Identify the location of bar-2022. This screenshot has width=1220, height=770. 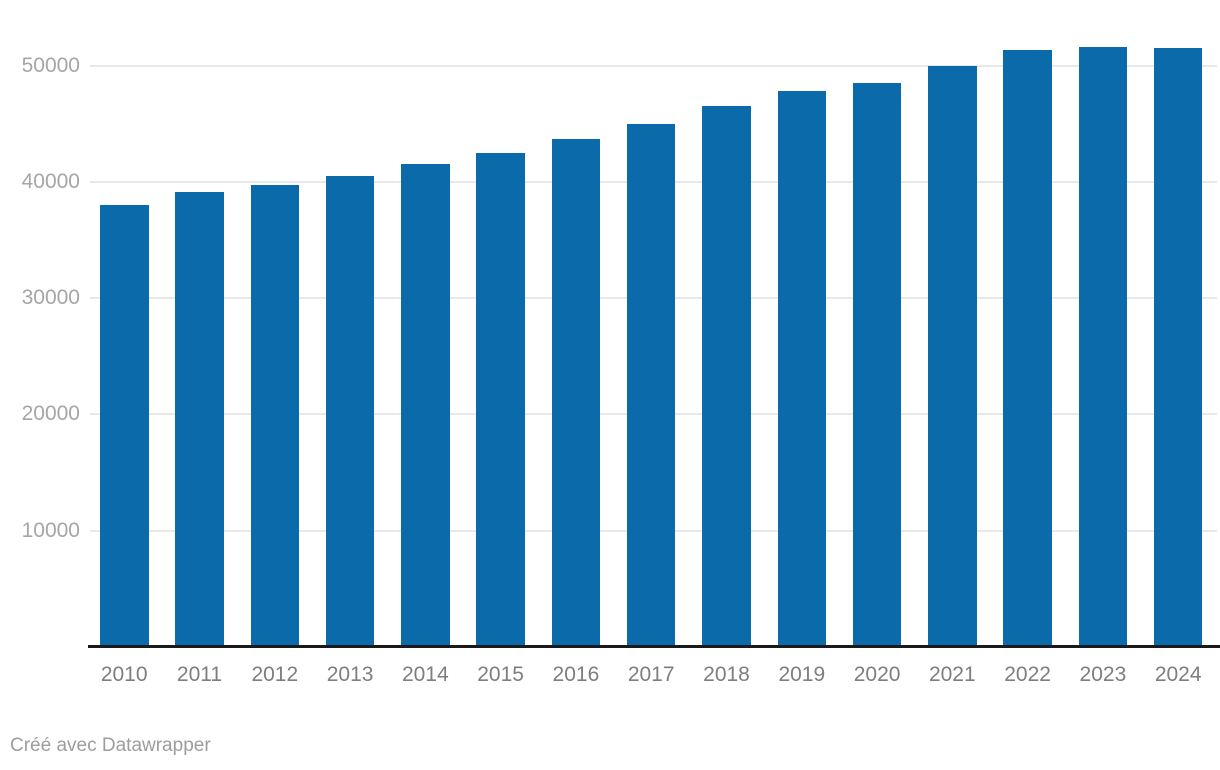
(1027, 348).